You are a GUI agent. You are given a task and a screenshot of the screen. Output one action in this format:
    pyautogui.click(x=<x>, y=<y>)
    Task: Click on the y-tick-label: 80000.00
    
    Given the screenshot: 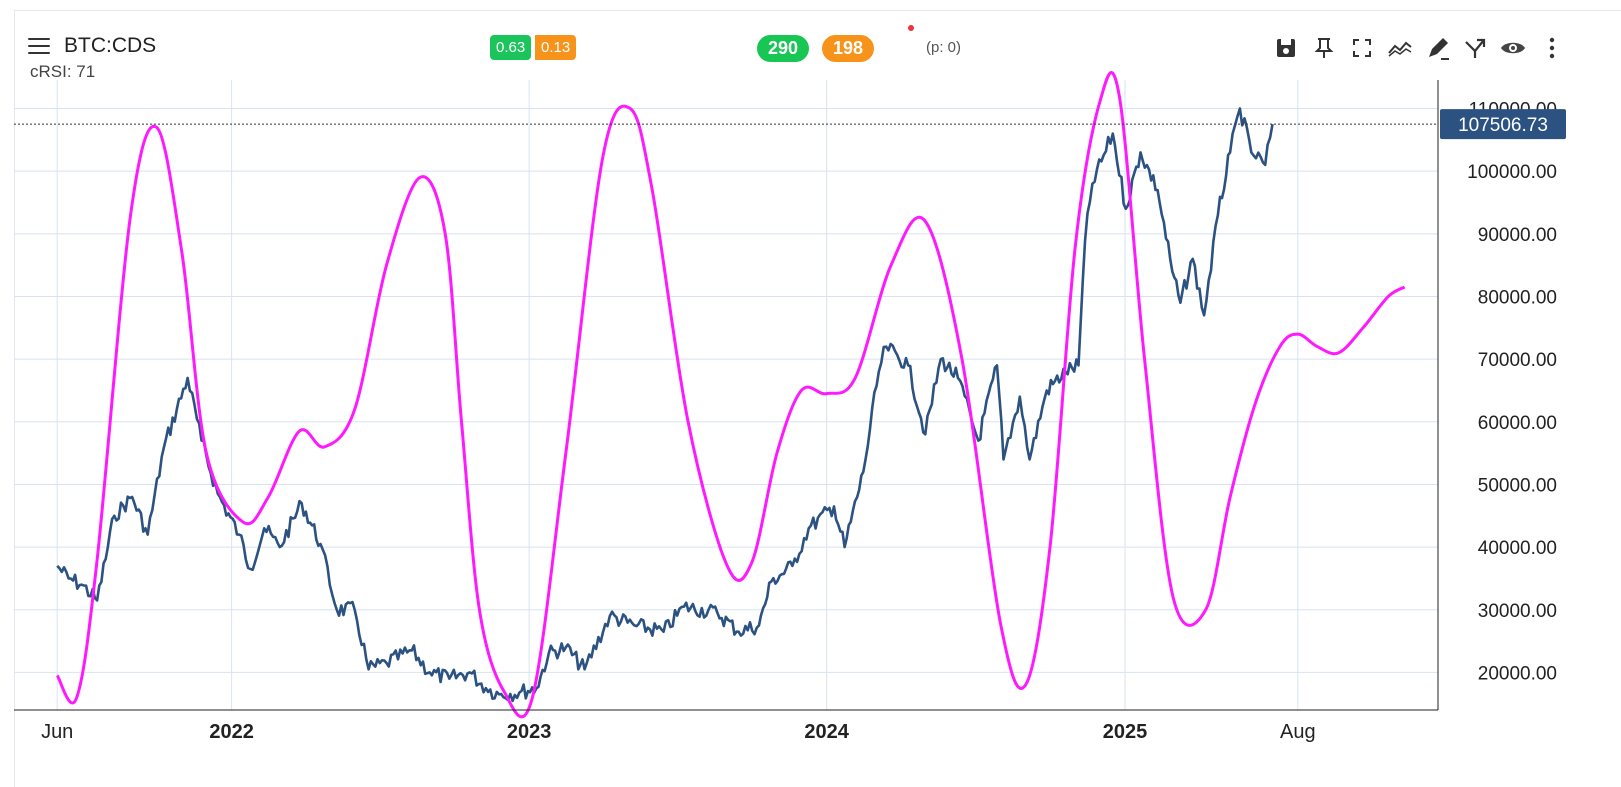 What is the action you would take?
    pyautogui.click(x=1517, y=297)
    